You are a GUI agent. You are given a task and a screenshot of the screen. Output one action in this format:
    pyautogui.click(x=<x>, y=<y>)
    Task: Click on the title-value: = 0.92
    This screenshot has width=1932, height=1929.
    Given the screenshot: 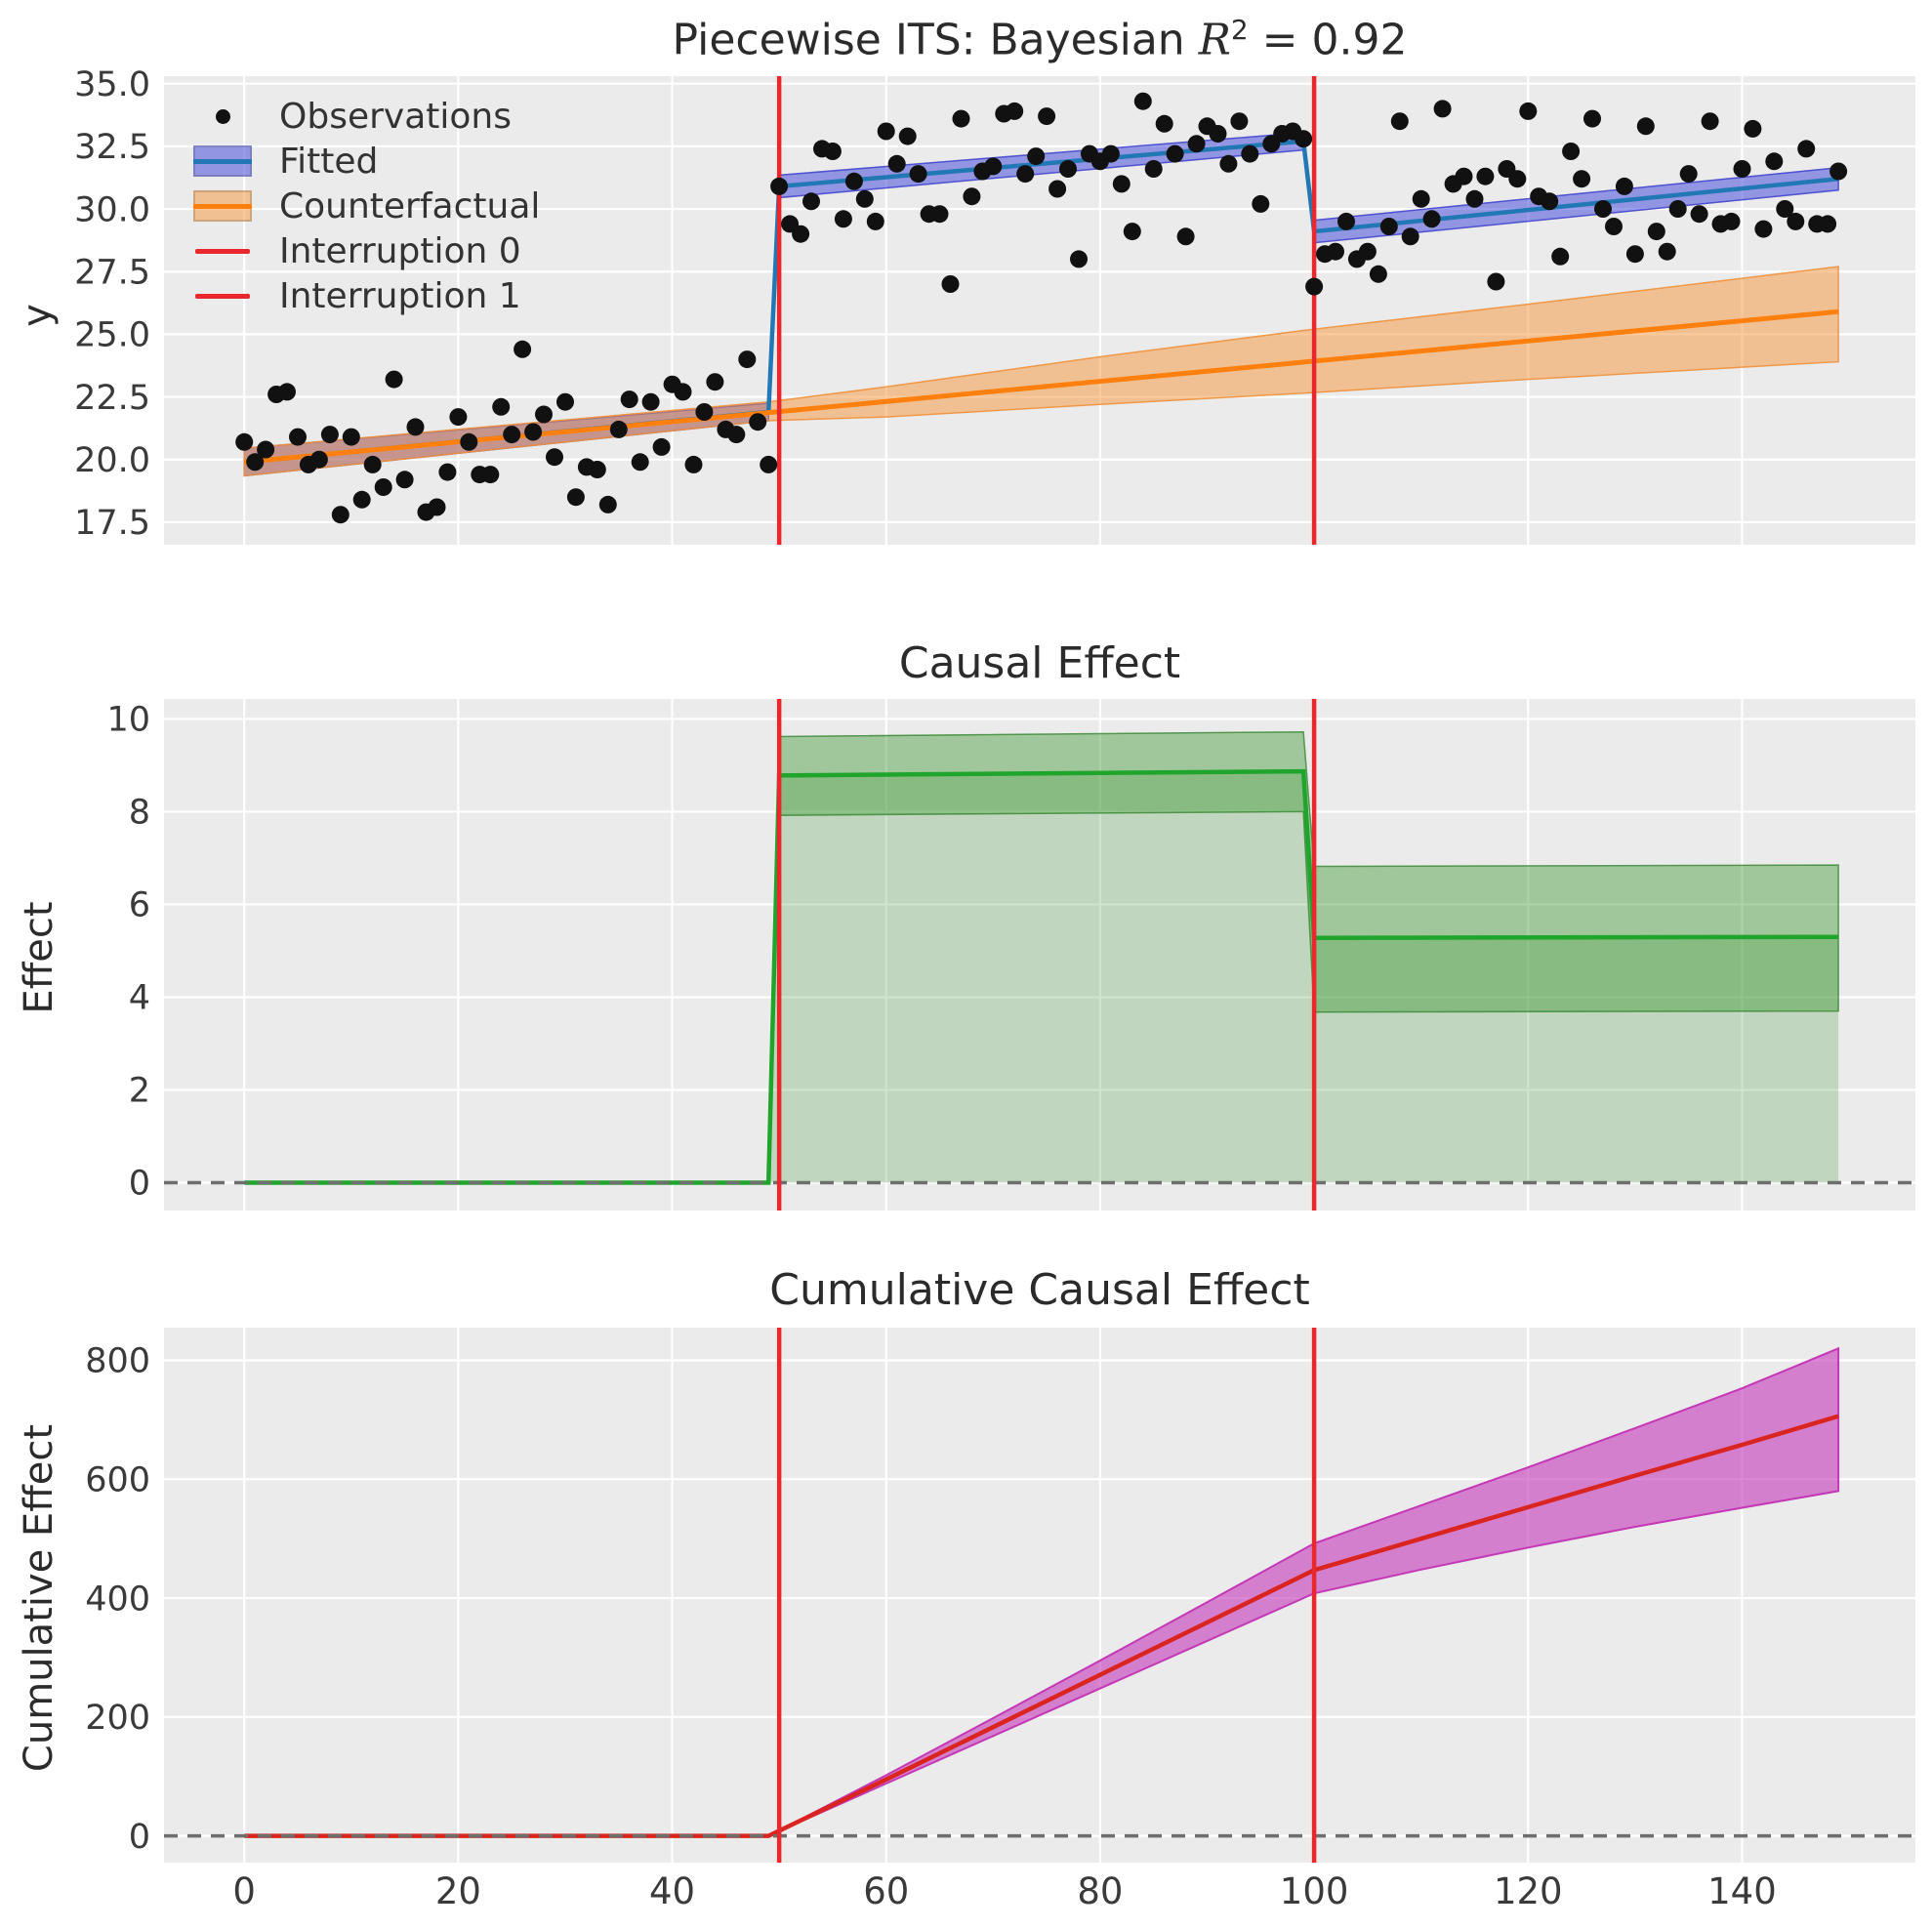 What is the action you would take?
    pyautogui.click(x=1328, y=40)
    